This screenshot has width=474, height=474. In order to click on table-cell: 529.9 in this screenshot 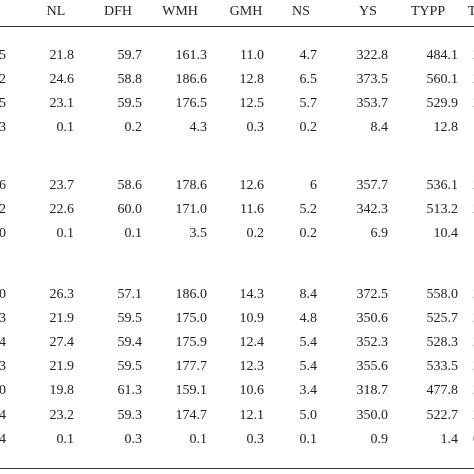, I will do `click(442, 104)`.